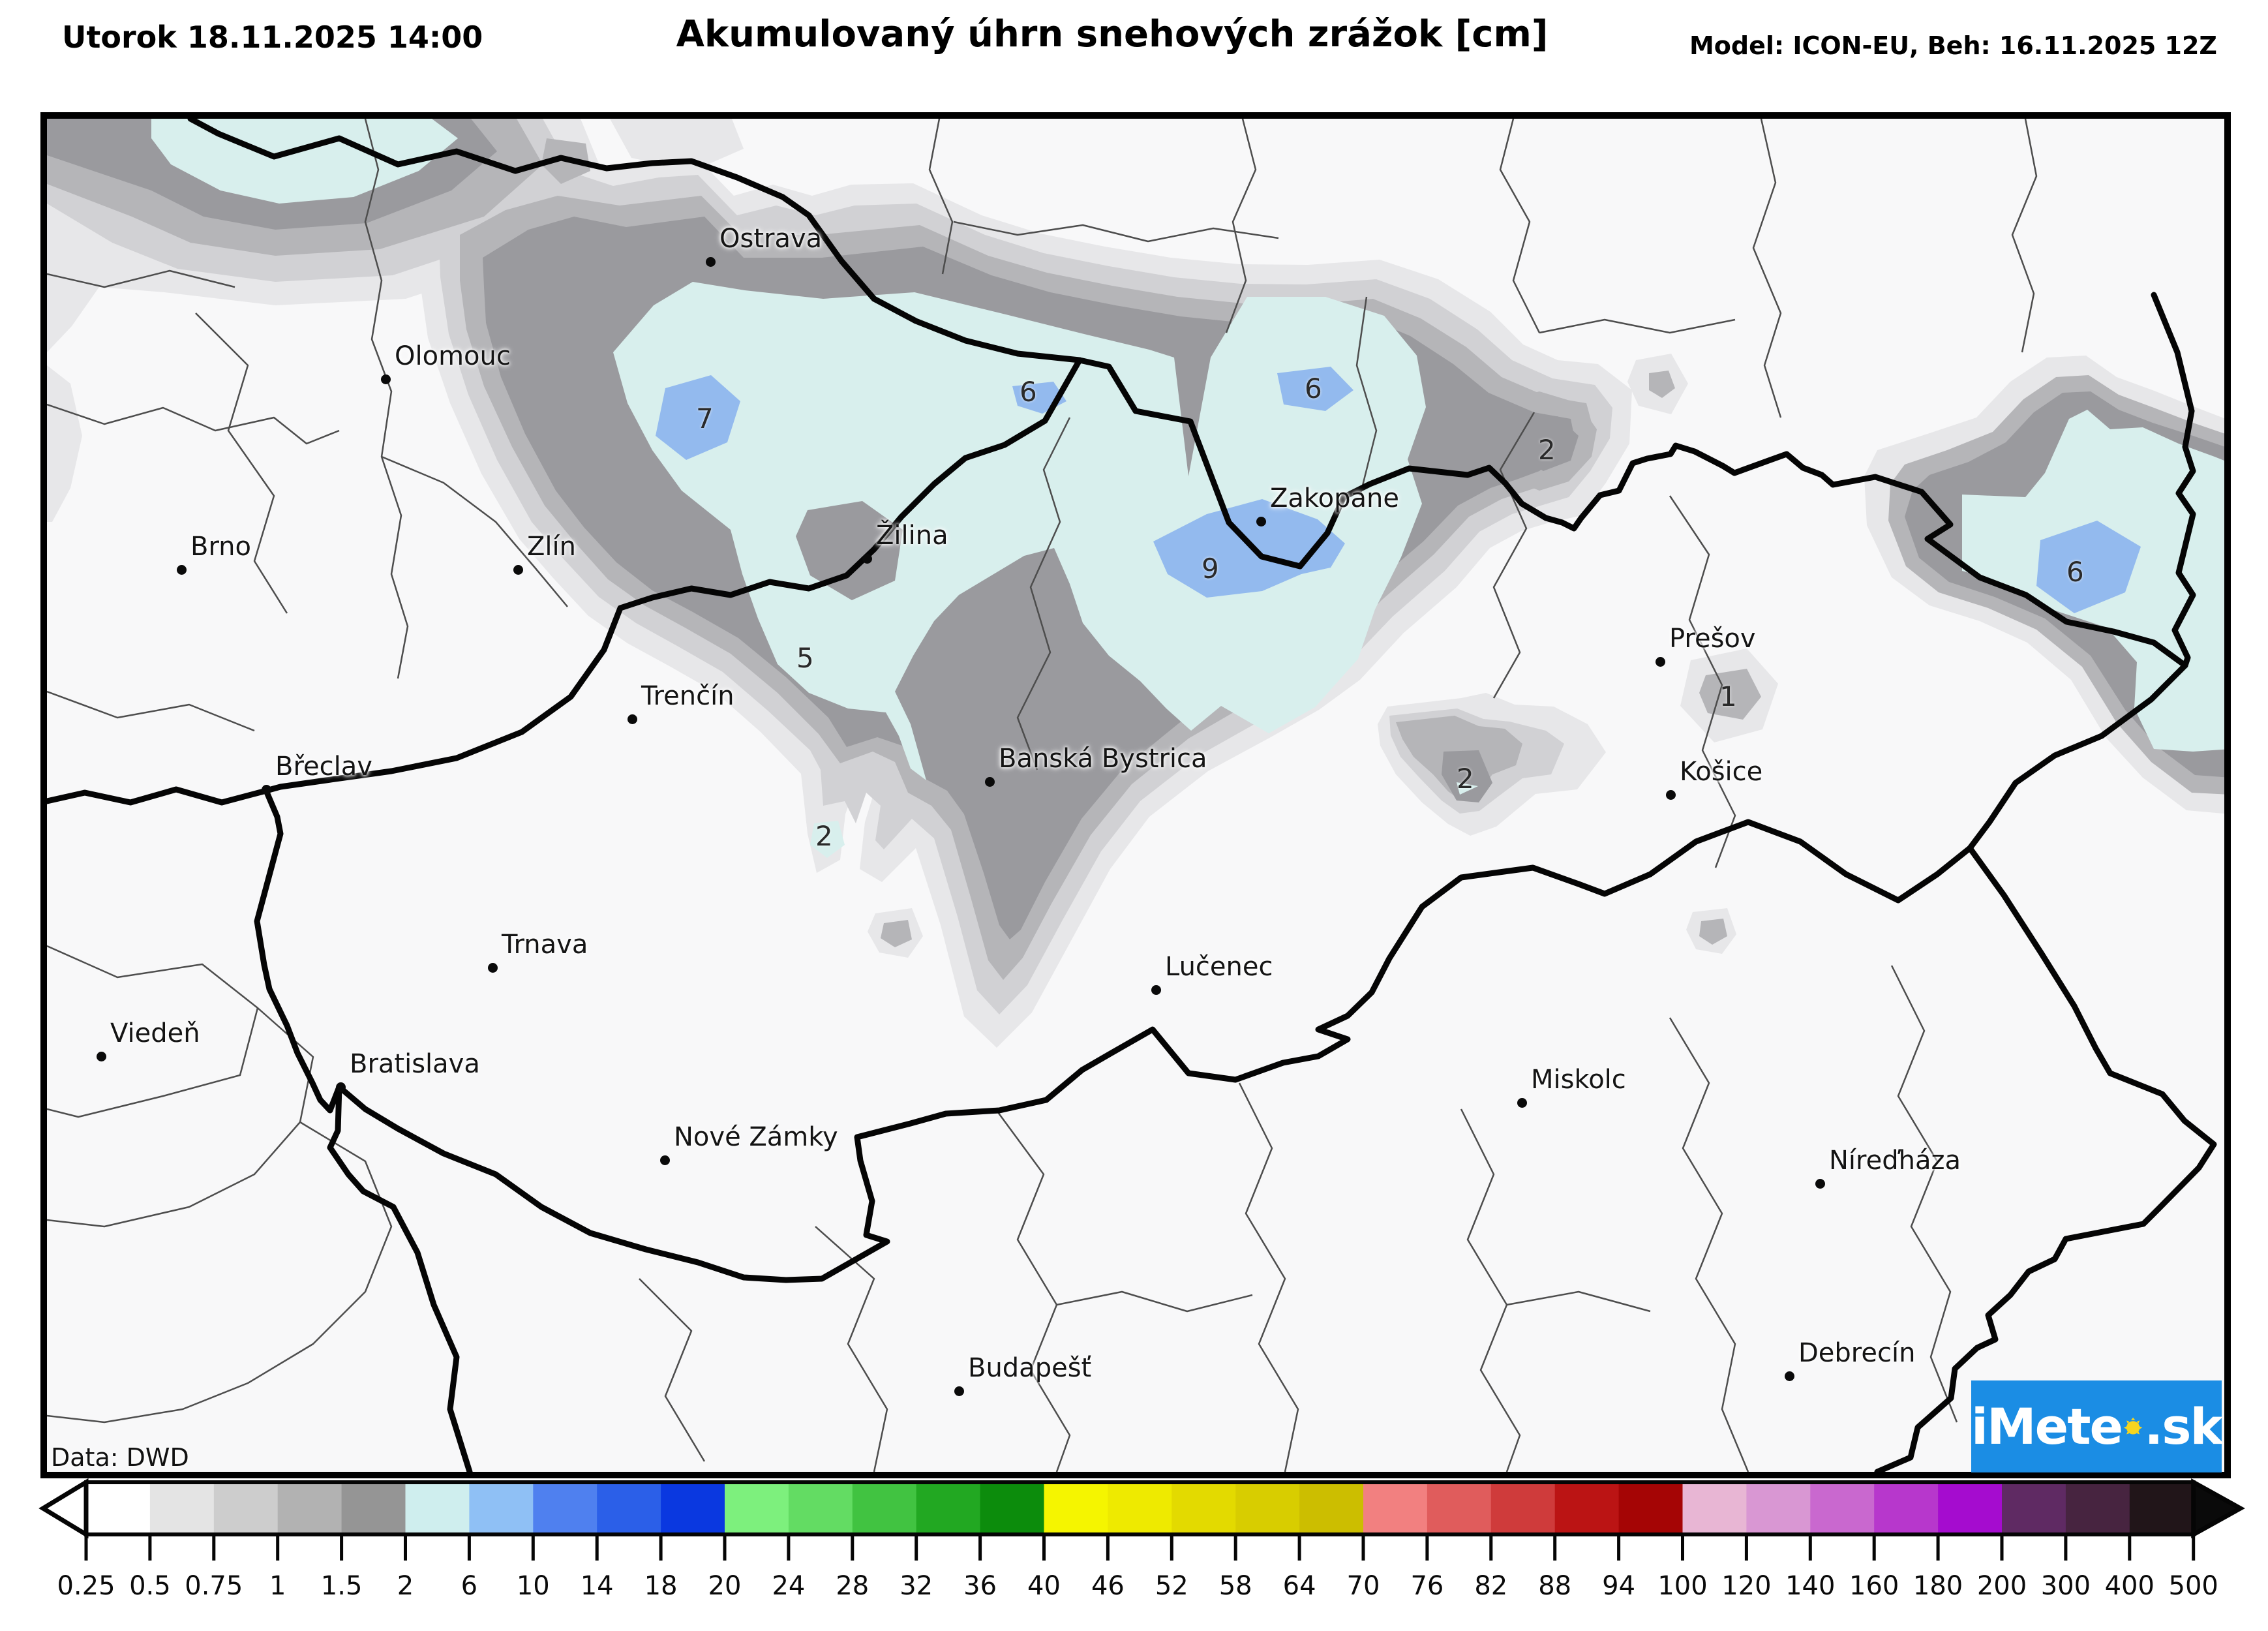 This screenshot has height=1631, width=2268. I want to click on legend-tick-label: 88, so click(1554, 1586).